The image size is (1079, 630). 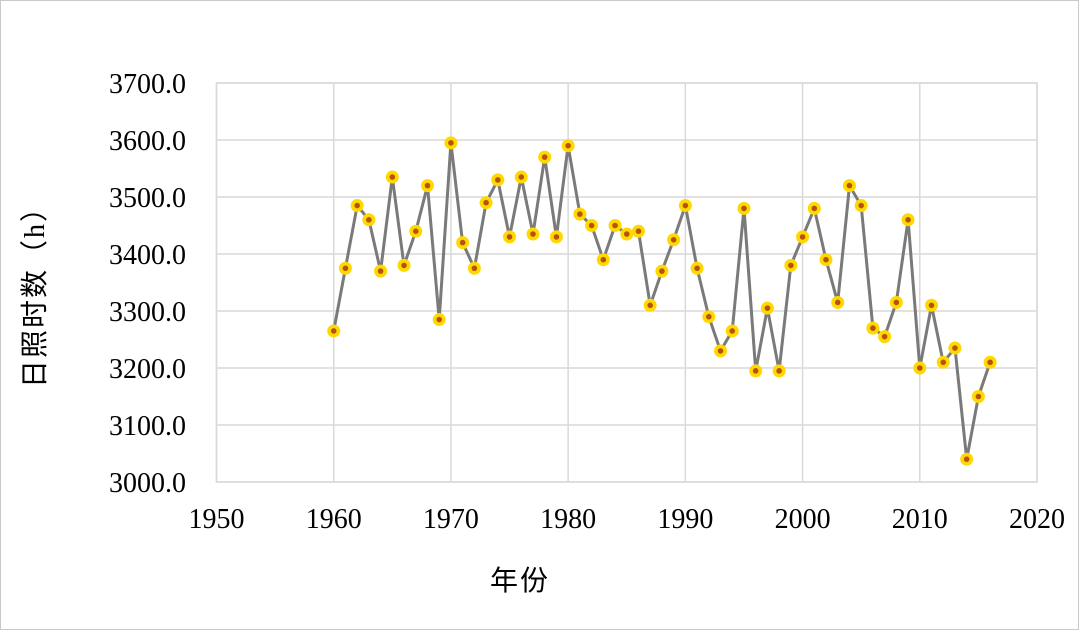 What do you see at coordinates (147, 141) in the screenshot?
I see `y-axis-tick-label: 3600.0` at bounding box center [147, 141].